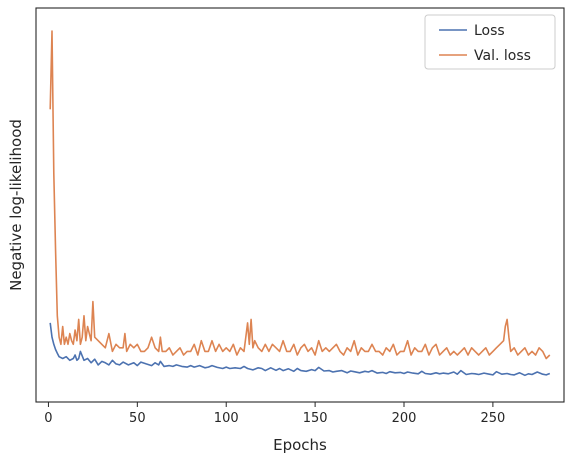 The image size is (573, 463). Describe the element at coordinates (274, 414) in the screenshot. I see `x-axis-ticks: 0 50 100 150 200 250` at that location.